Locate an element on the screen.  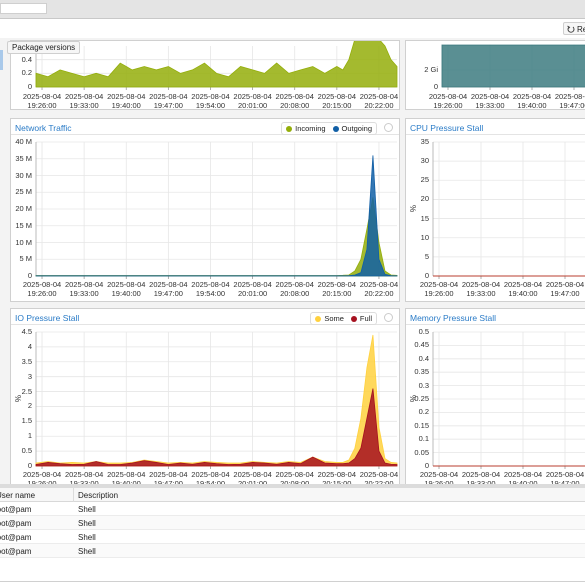
reboot-button: Reboot is located at coordinates (574, 28).